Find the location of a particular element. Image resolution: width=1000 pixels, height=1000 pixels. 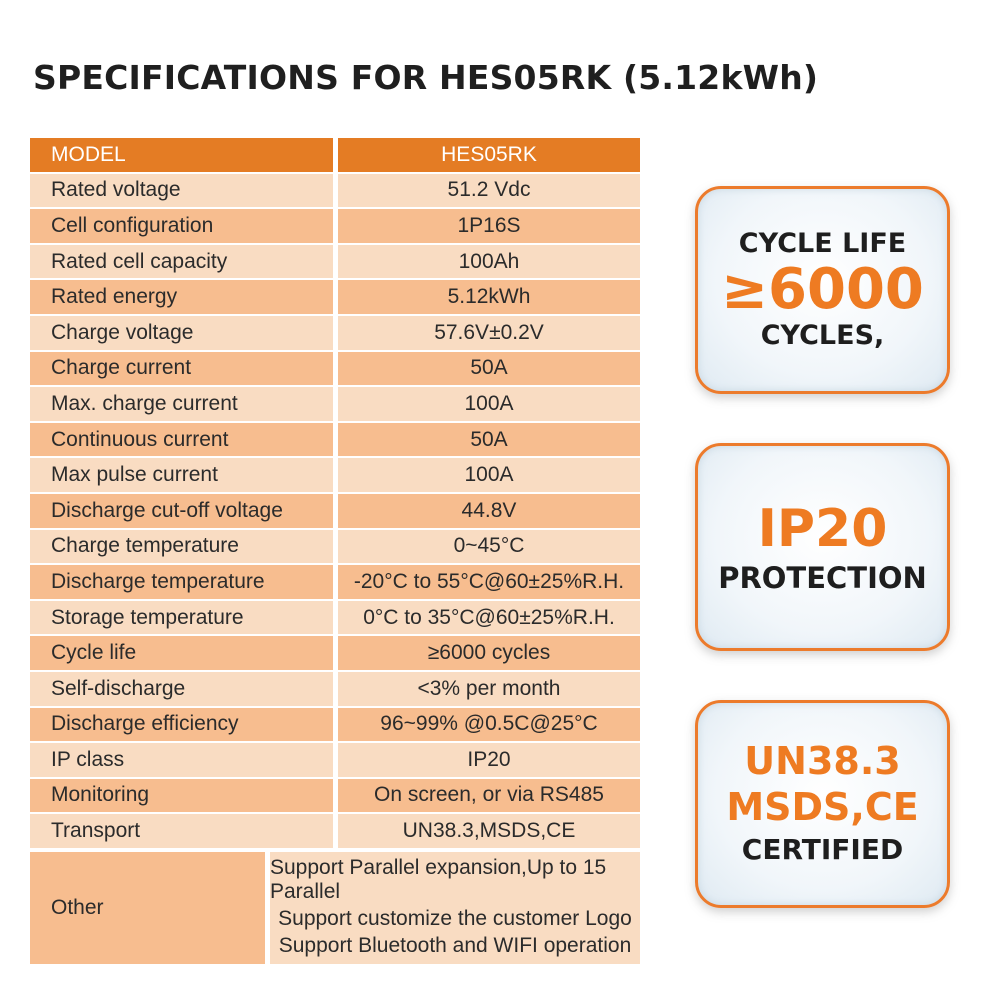

row-label: Discharge efficiency is located at coordinates (181, 725).